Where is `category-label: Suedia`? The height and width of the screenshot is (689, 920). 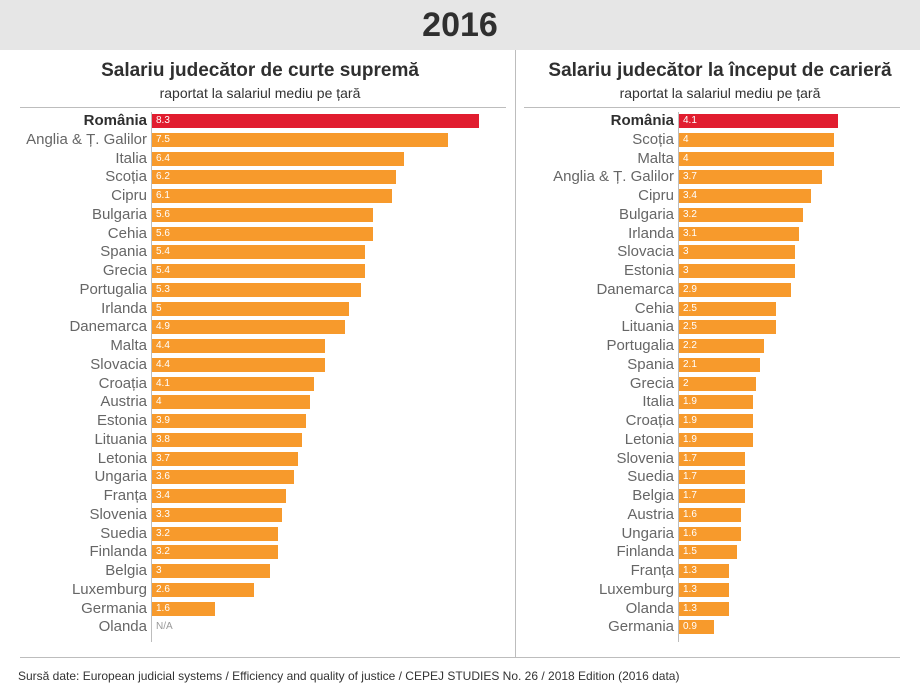 category-label: Suedia is located at coordinates (650, 477).